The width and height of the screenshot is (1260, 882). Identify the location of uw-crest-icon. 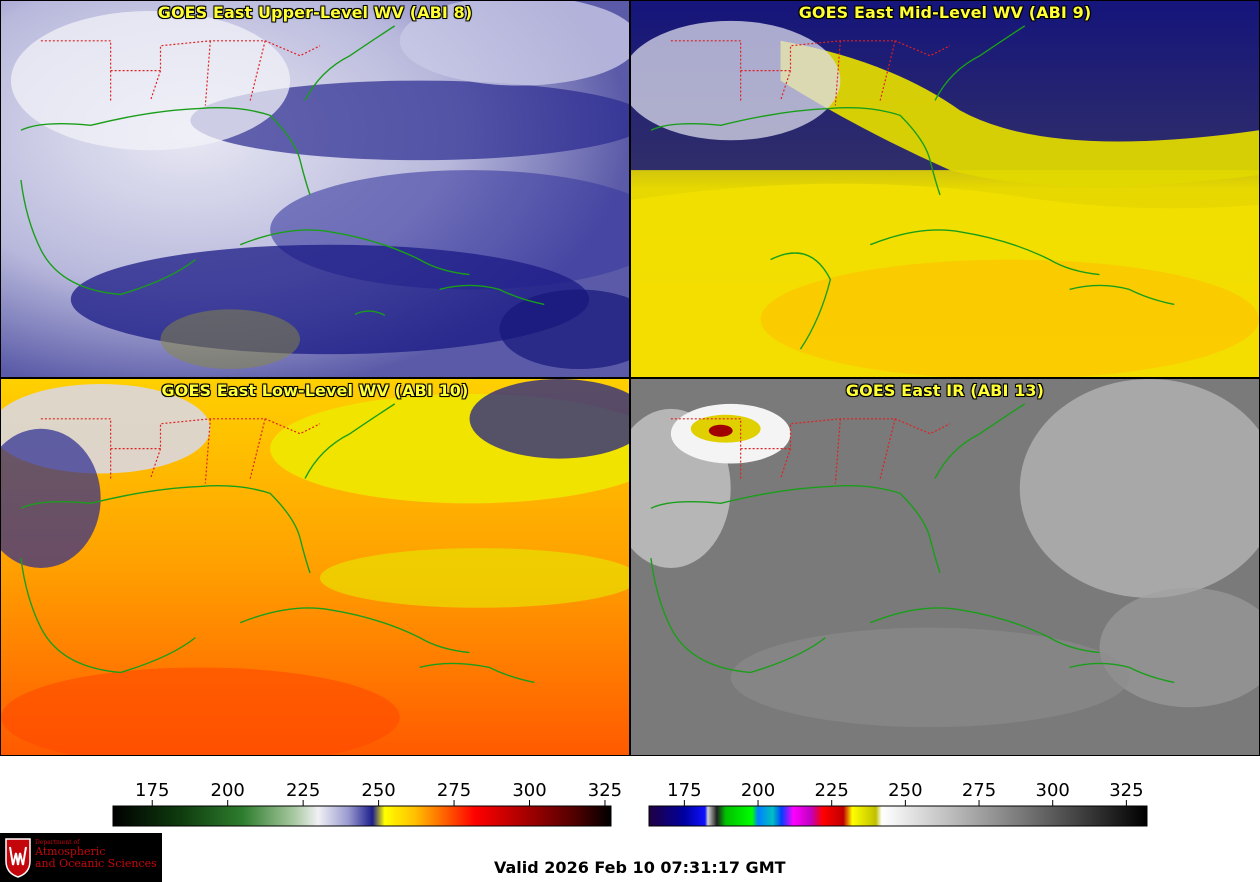
(18, 858).